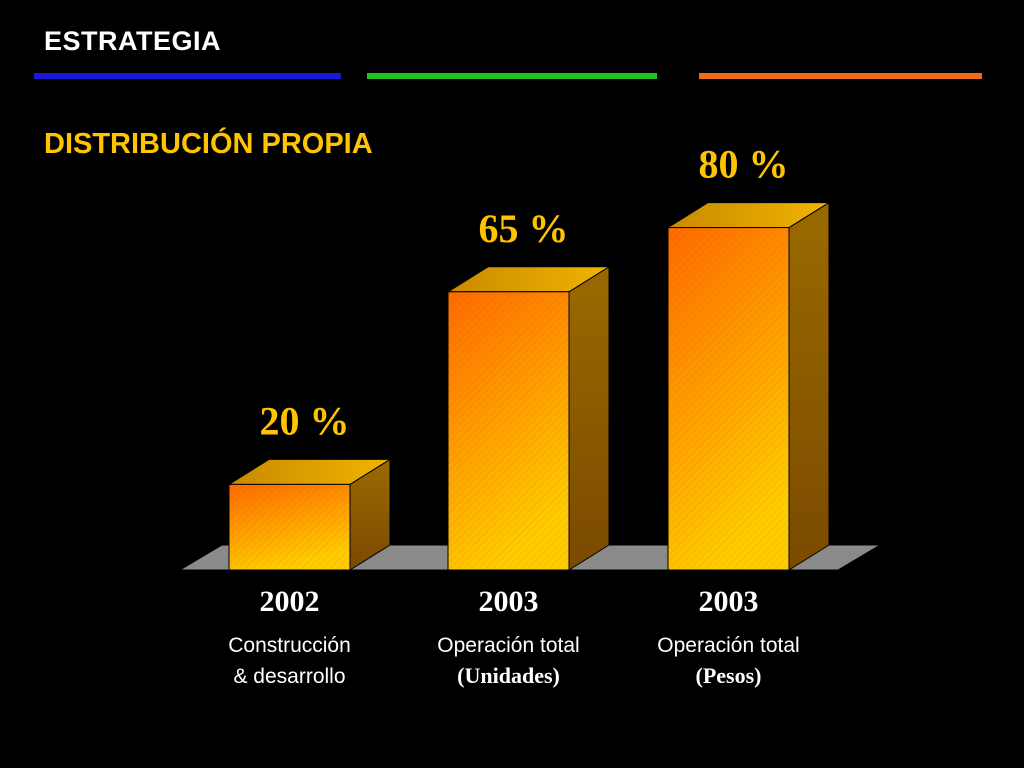 This screenshot has height=768, width=1024. Describe the element at coordinates (289, 676) in the screenshot. I see `caption-line2: & desarrollo` at that location.